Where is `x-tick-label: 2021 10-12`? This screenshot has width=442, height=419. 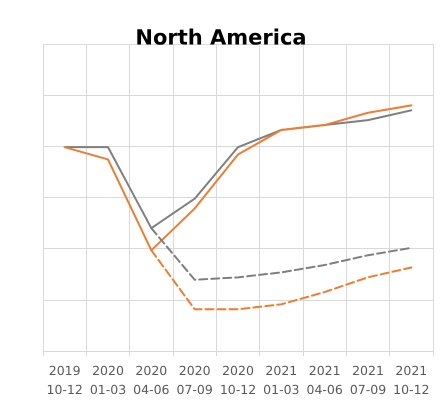
x-tick-label: 2021 10-12 is located at coordinates (411, 380).